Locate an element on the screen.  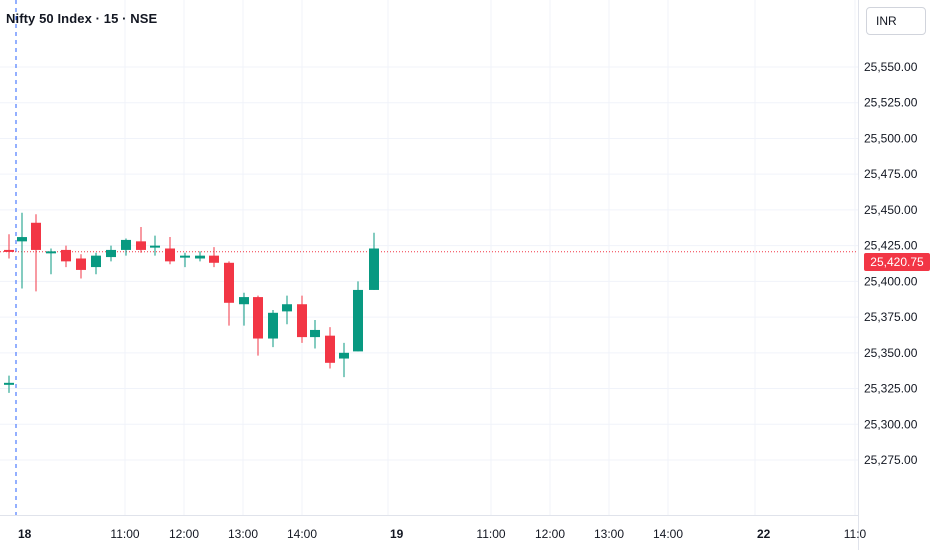
y-tick-label: 25,325.00 is located at coordinates (891, 389).